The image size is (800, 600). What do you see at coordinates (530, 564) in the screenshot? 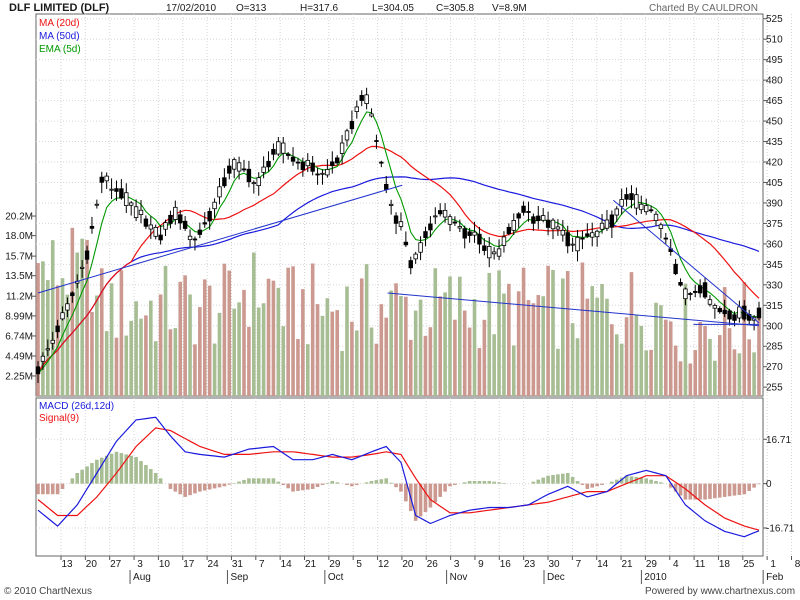
I see `x-tick-label: 23` at bounding box center [530, 564].